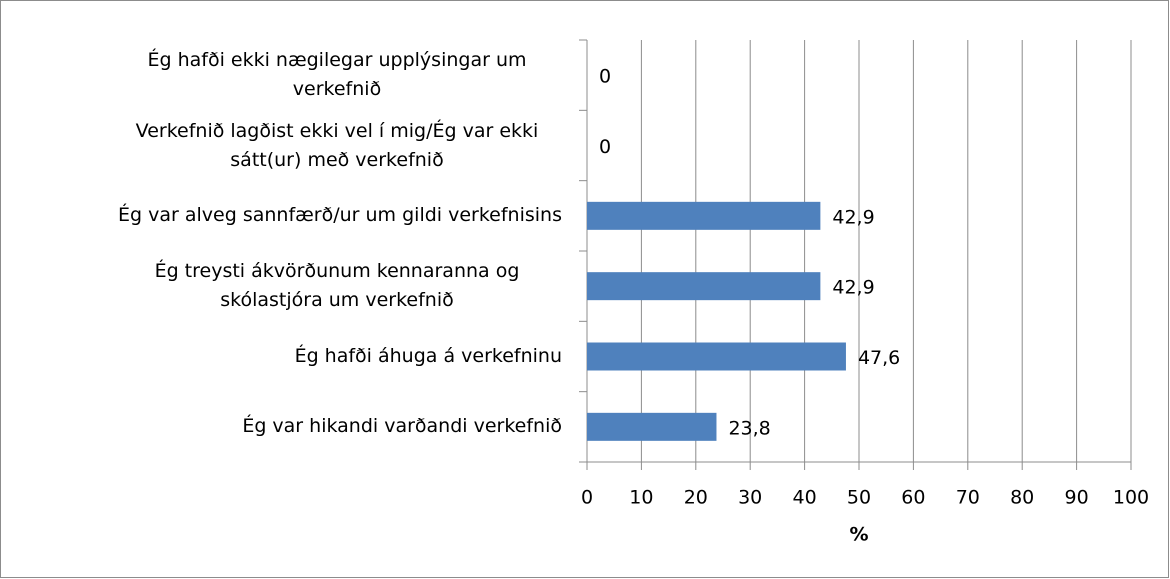  What do you see at coordinates (879, 358) in the screenshot?
I see `value-label: 47,6` at bounding box center [879, 358].